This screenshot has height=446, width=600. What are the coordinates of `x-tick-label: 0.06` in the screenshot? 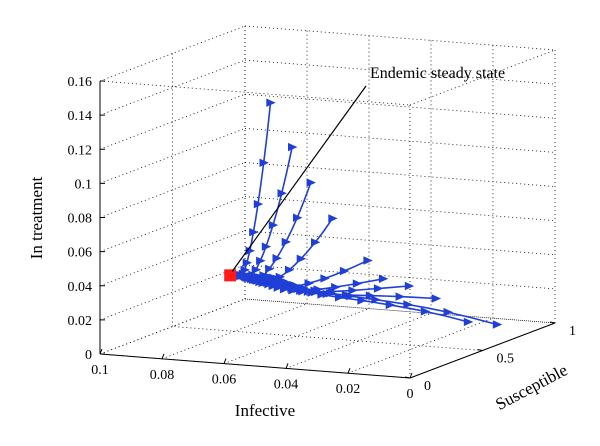 It's located at (224, 380).